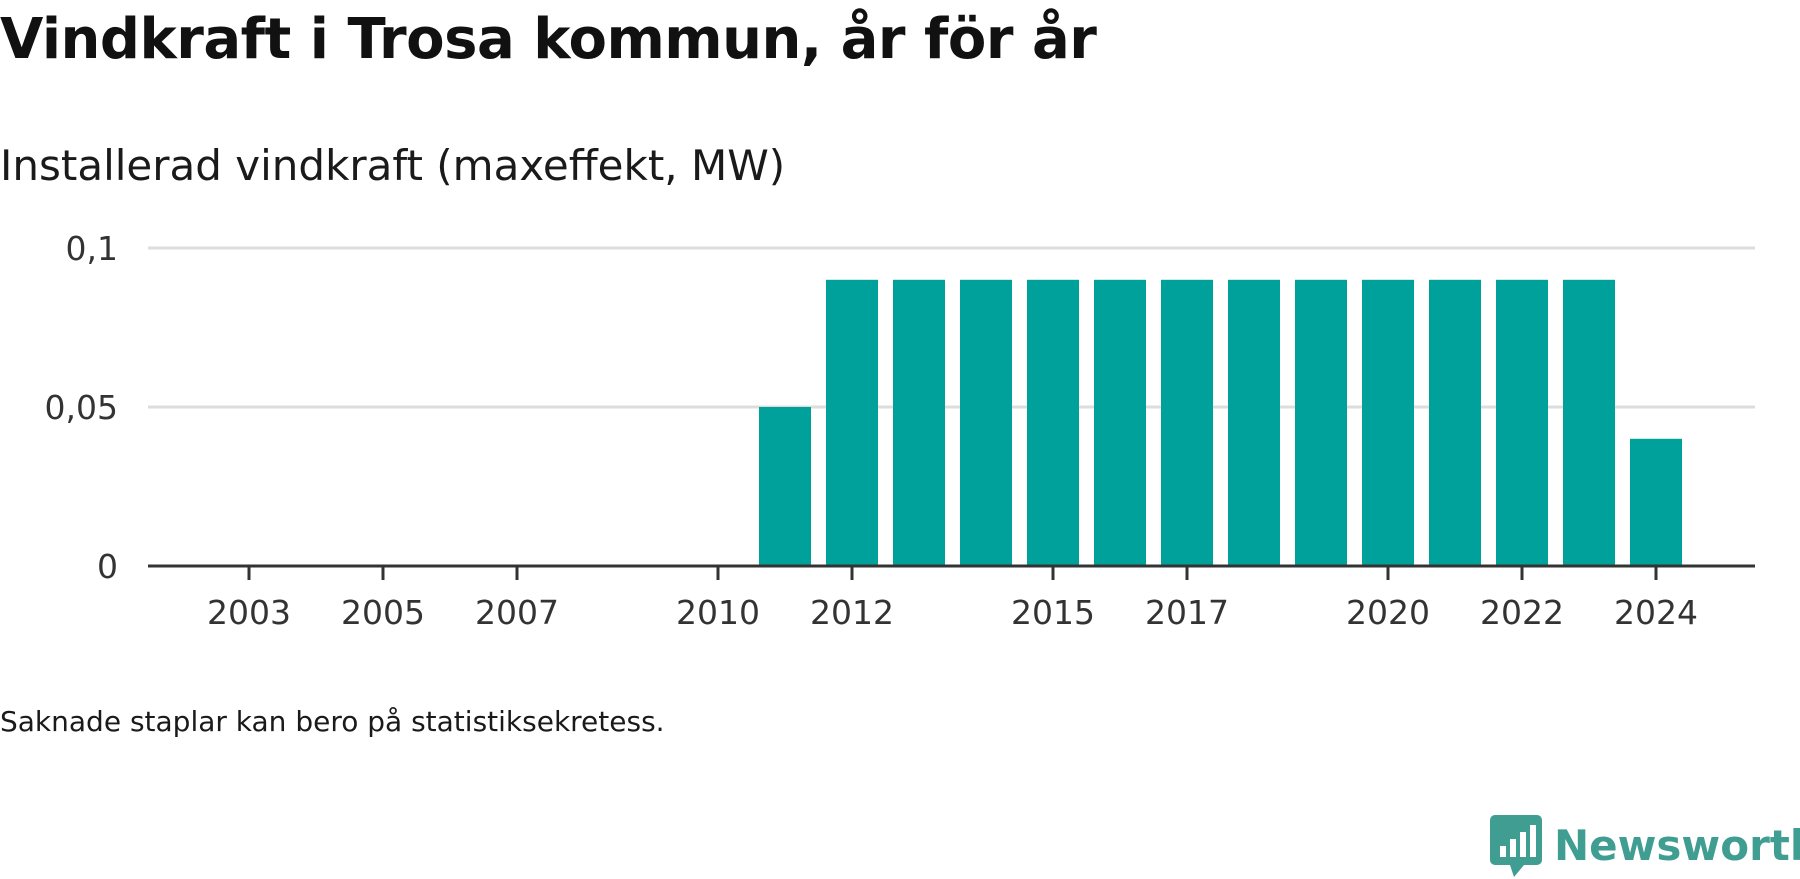  Describe the element at coordinates (951, 572) in the screenshot. I see `axes` at that location.